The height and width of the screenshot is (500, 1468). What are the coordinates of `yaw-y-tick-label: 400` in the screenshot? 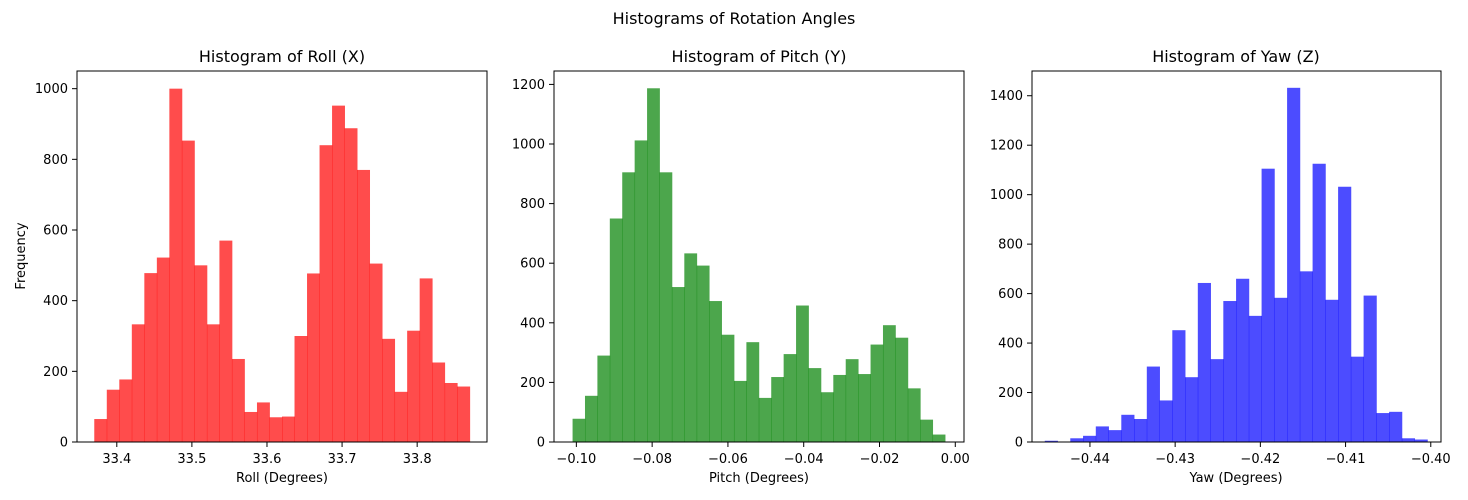 It's located at (1010, 344).